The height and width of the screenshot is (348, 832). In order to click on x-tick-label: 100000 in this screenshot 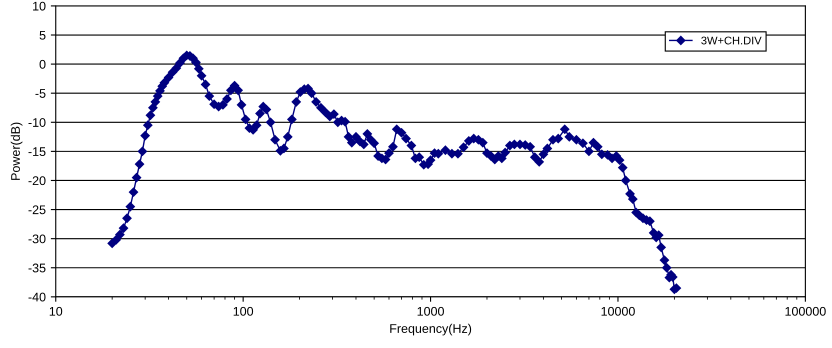, I will do `click(805, 311)`.